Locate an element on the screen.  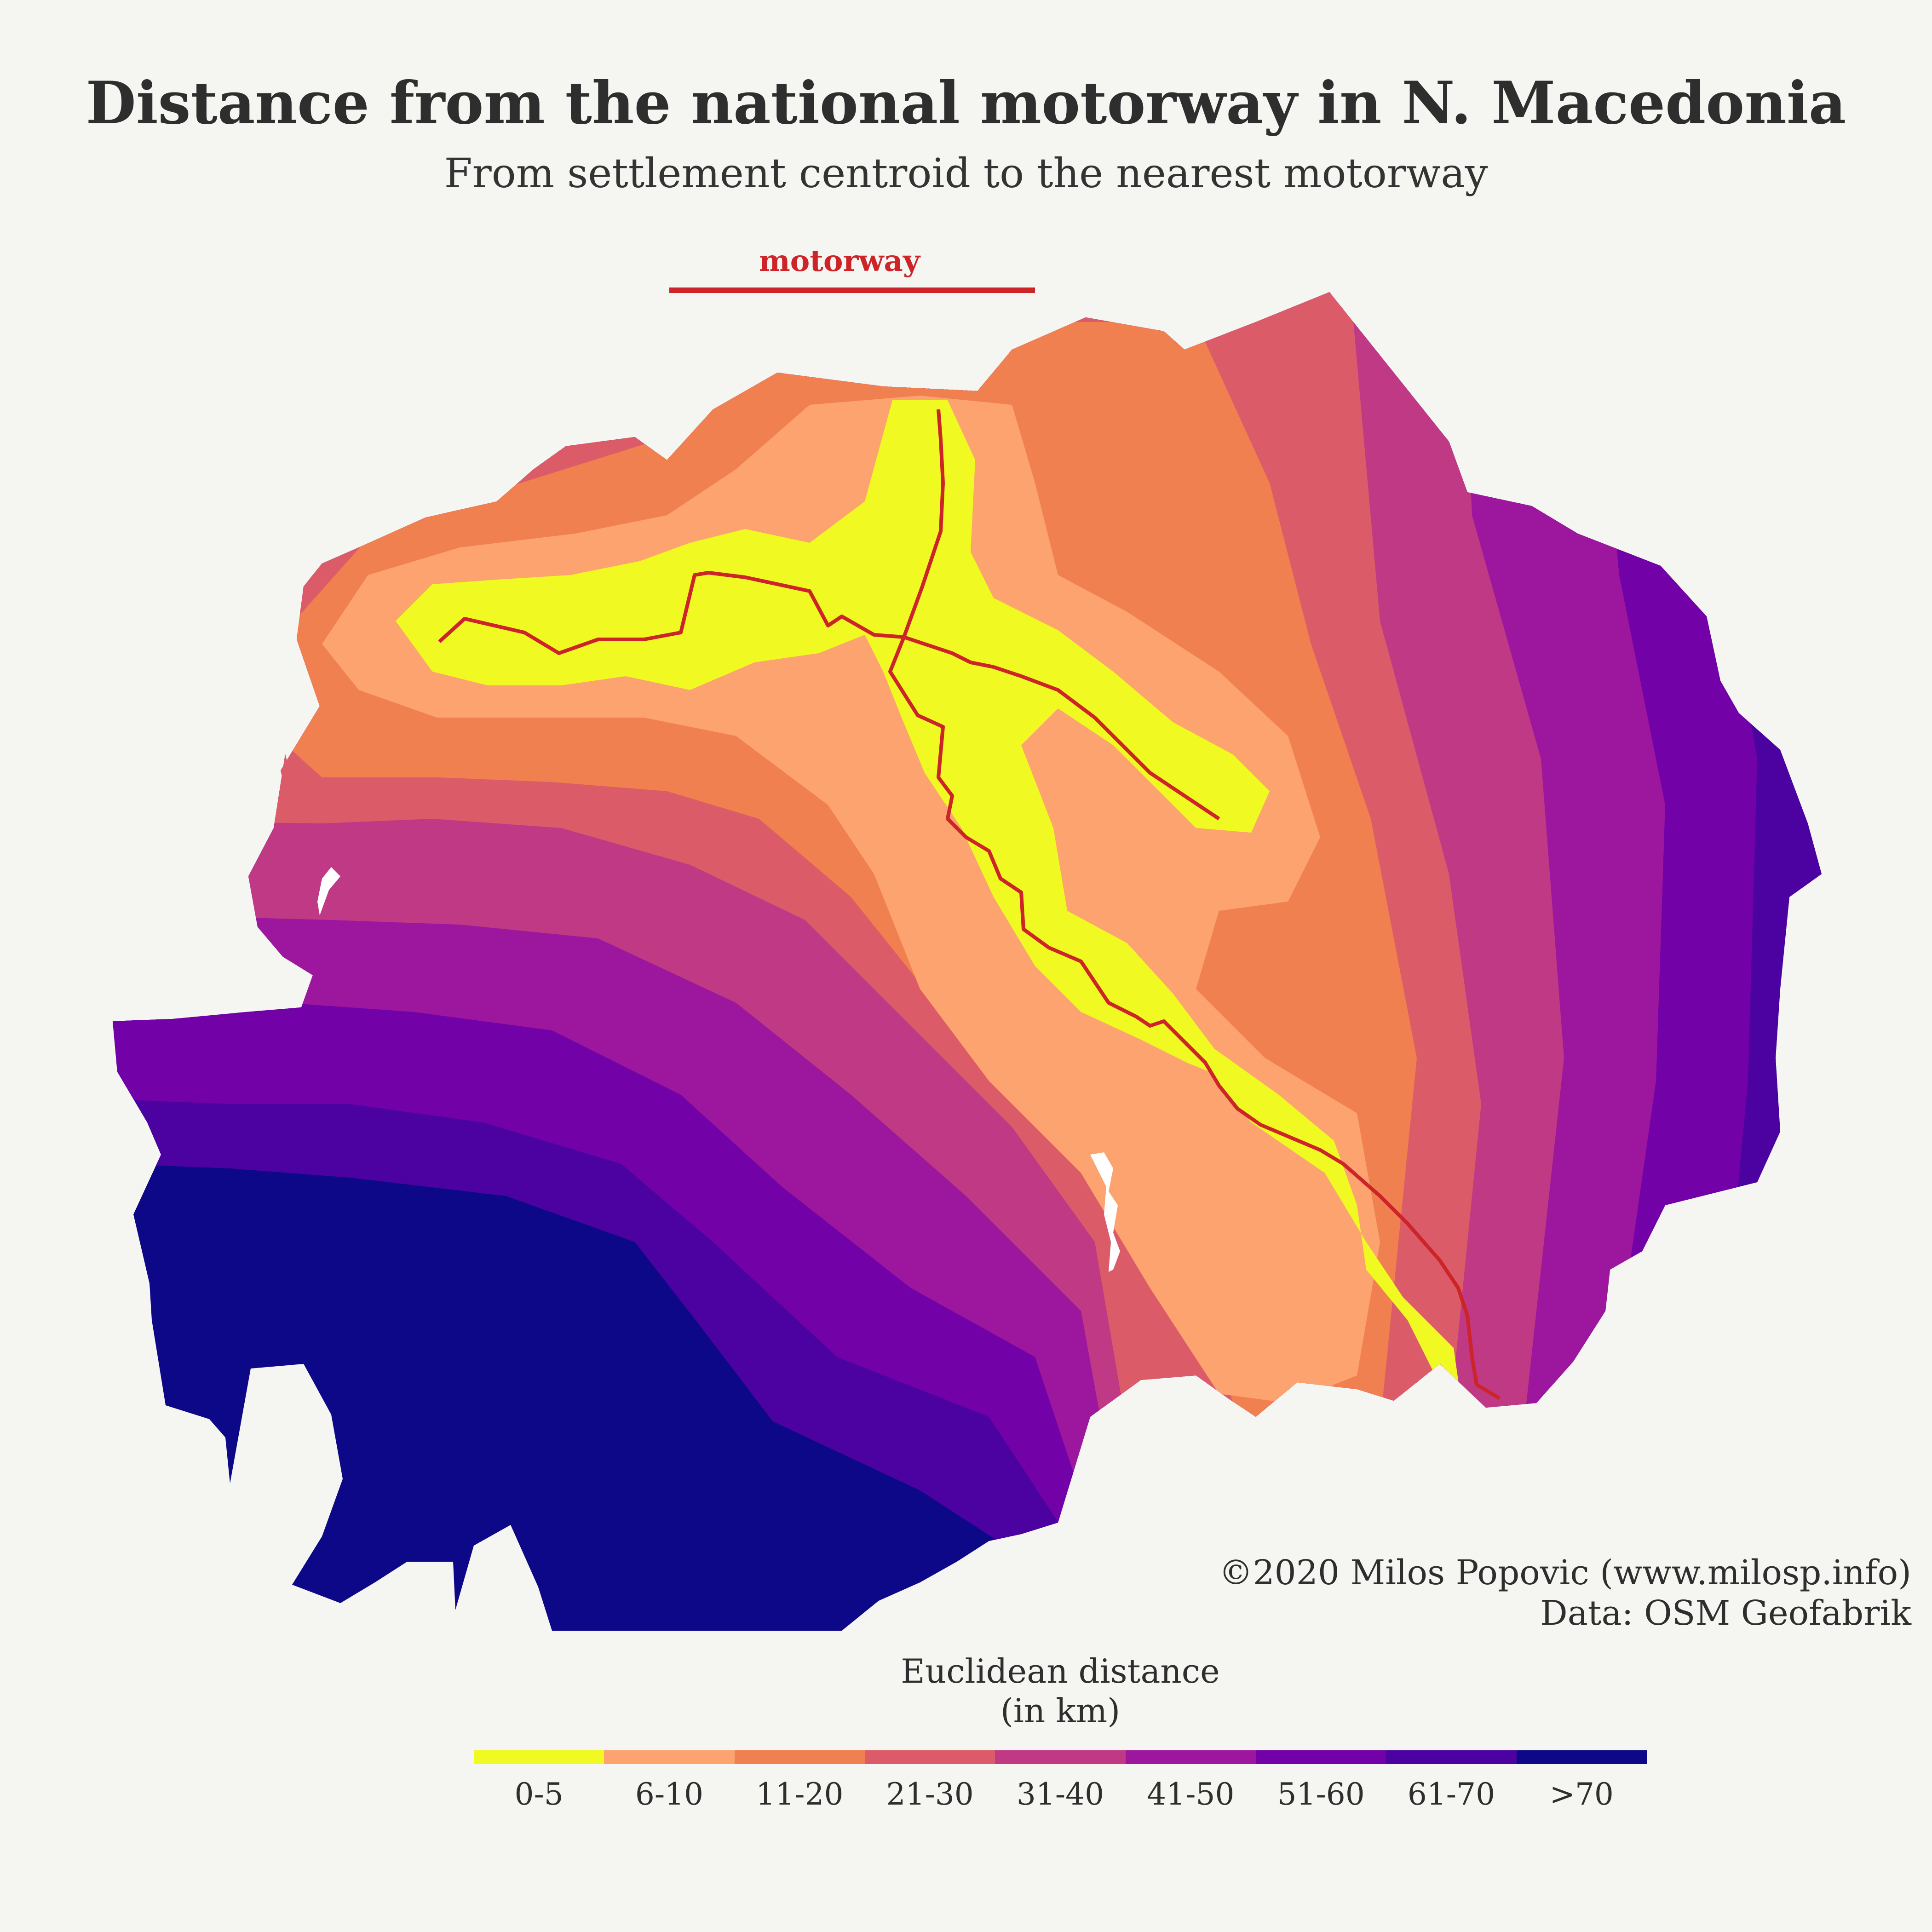
legend-label: 11-20 is located at coordinates (800, 1794).